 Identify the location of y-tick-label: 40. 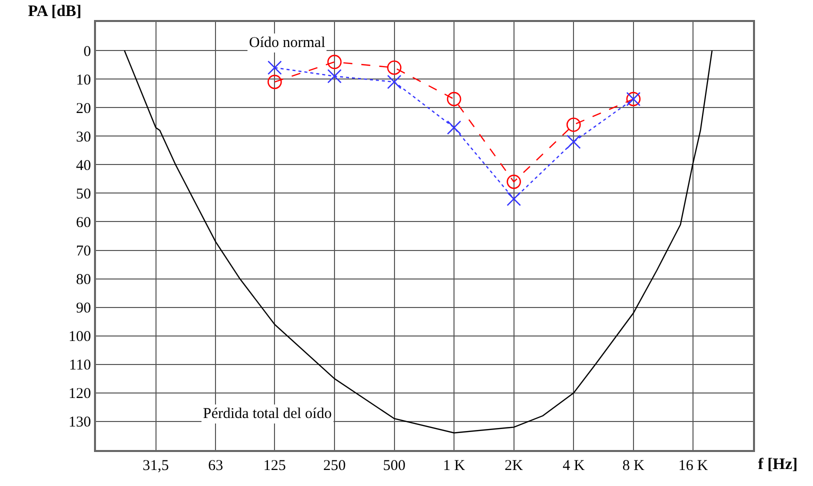
(83, 166).